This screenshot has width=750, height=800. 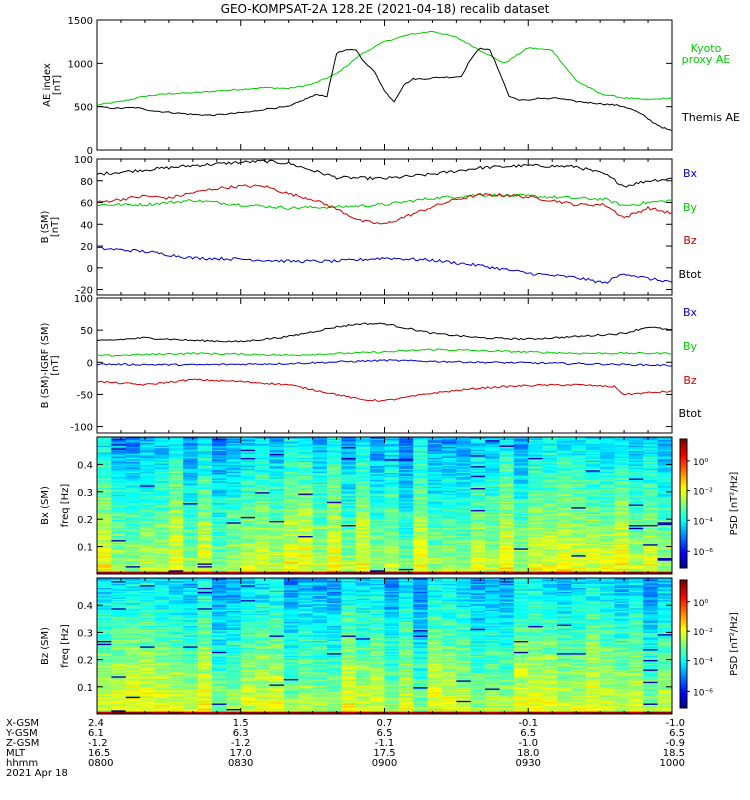 I want to click on legend-label: Bx, so click(x=690, y=312).